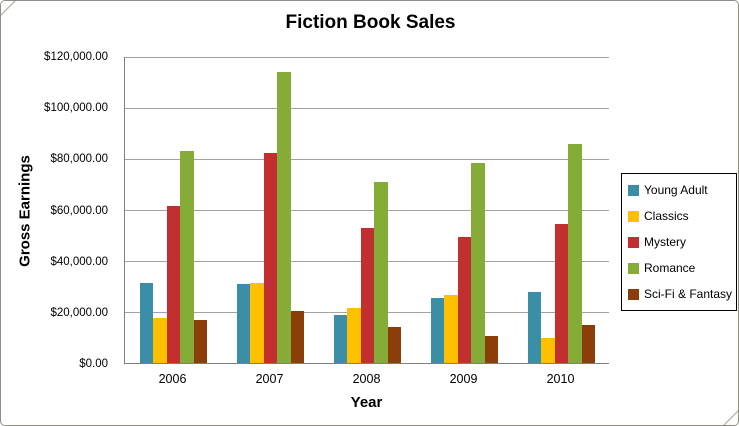 This screenshot has width=739, height=426. What do you see at coordinates (270, 257) in the screenshot?
I see `bar-mystery-2007` at bounding box center [270, 257].